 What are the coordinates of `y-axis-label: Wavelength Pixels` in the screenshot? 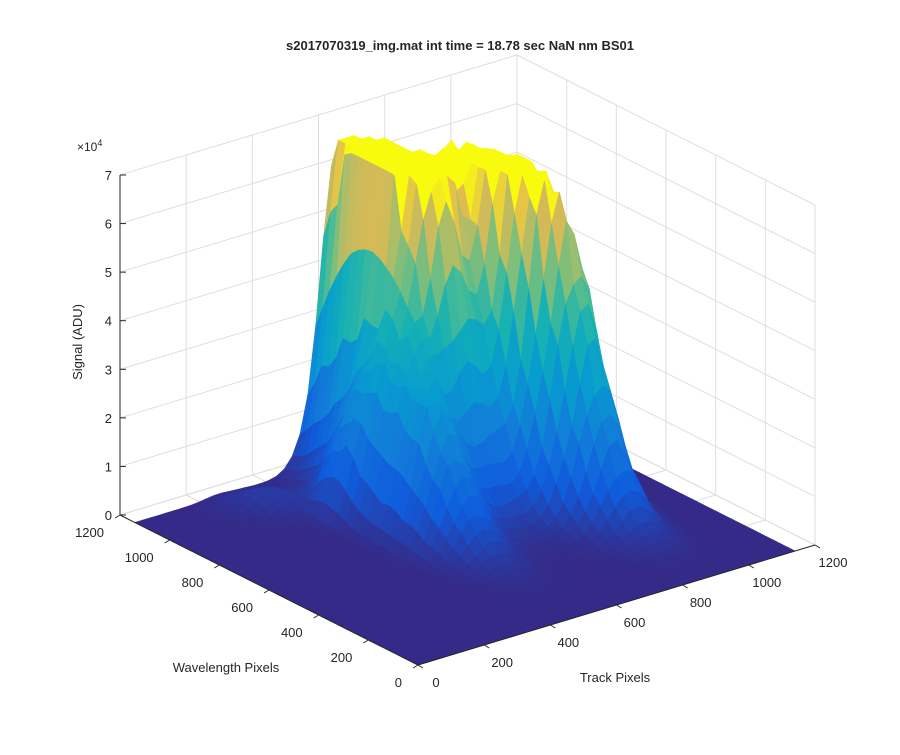 It's located at (226, 667).